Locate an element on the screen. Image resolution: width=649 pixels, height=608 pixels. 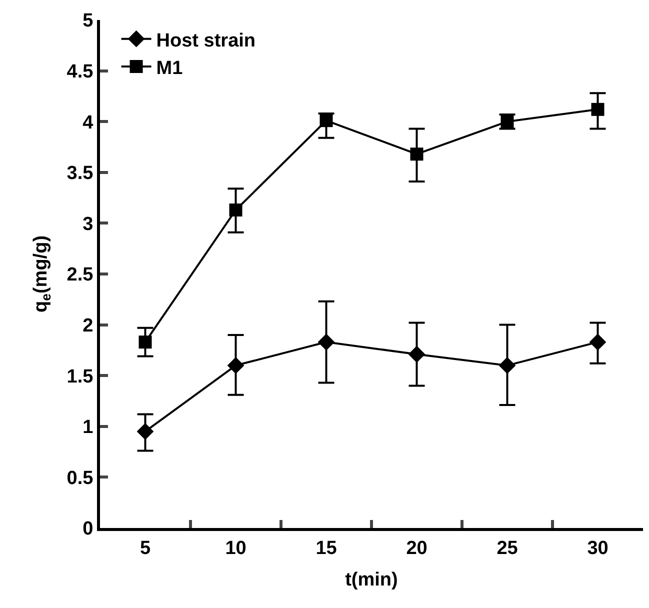
x-axis-title: t(min) is located at coordinates (371, 580).